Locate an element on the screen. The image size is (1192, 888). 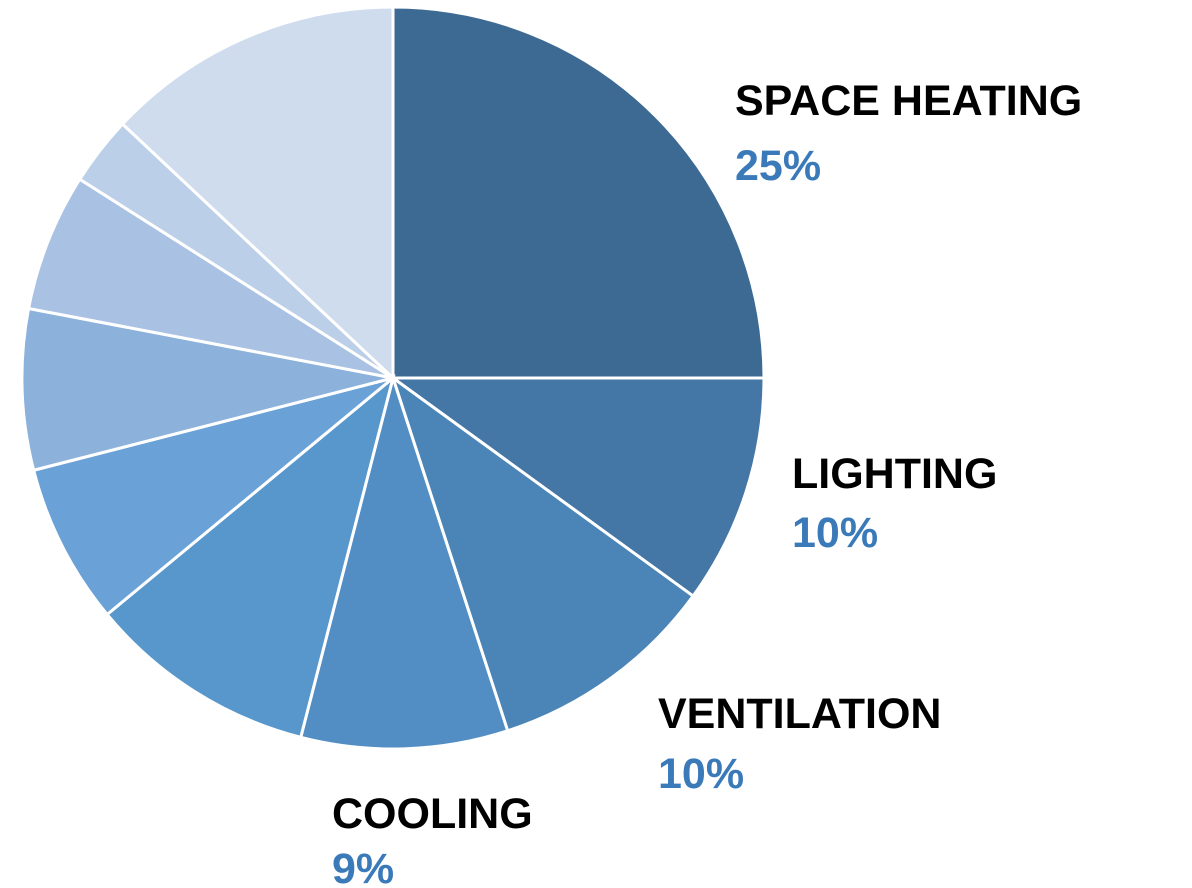
slice-value-label: 25% is located at coordinates (778, 166).